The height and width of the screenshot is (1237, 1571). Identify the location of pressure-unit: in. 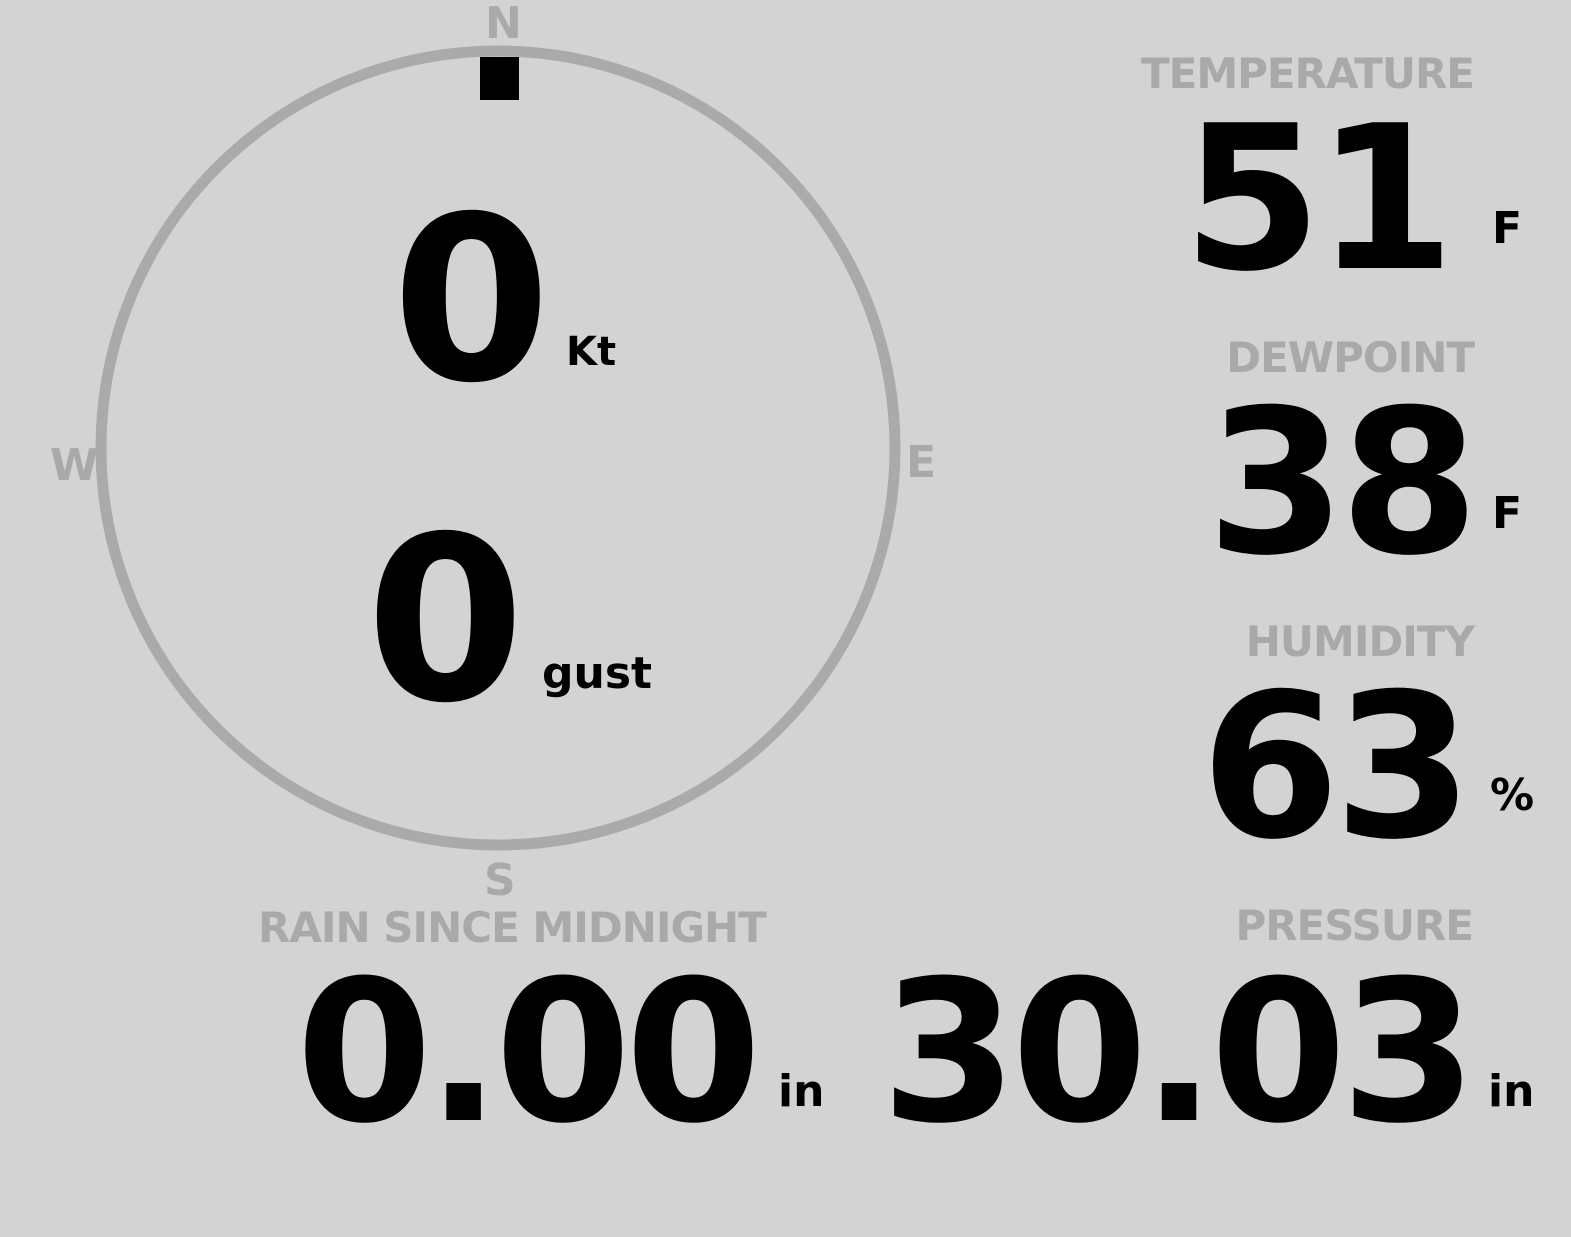
(1511, 1091).